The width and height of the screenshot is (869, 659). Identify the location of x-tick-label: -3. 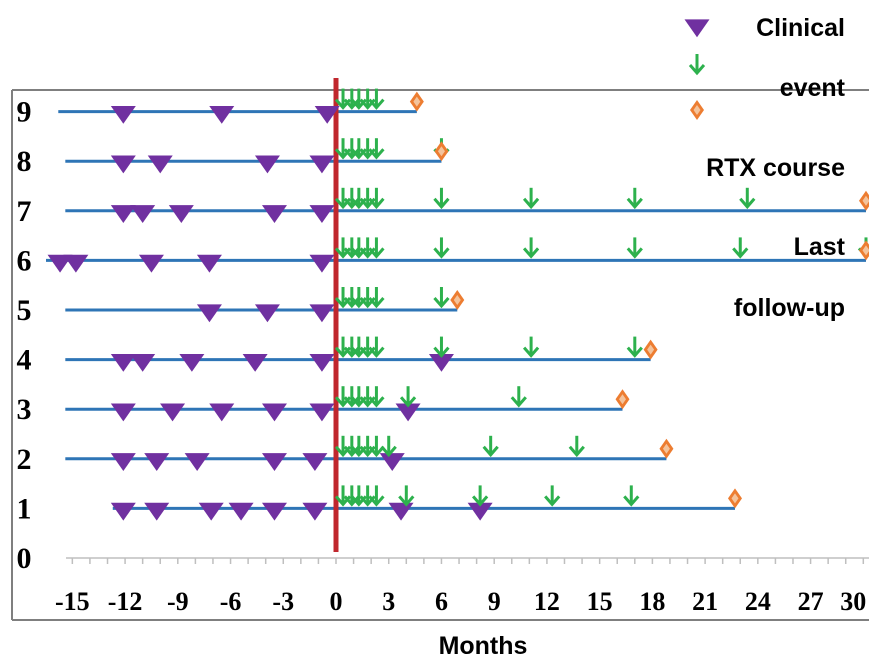
(283, 601).